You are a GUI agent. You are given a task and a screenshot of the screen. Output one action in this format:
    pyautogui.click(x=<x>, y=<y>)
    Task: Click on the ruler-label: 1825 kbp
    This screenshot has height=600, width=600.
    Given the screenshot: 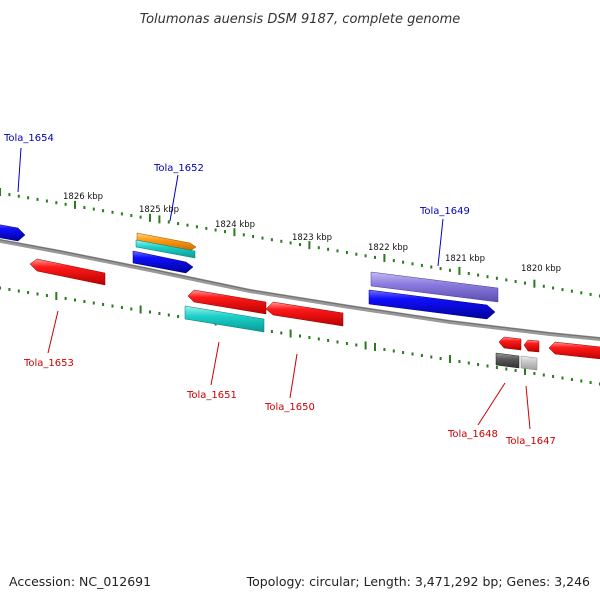 What is the action you would take?
    pyautogui.click(x=159, y=210)
    